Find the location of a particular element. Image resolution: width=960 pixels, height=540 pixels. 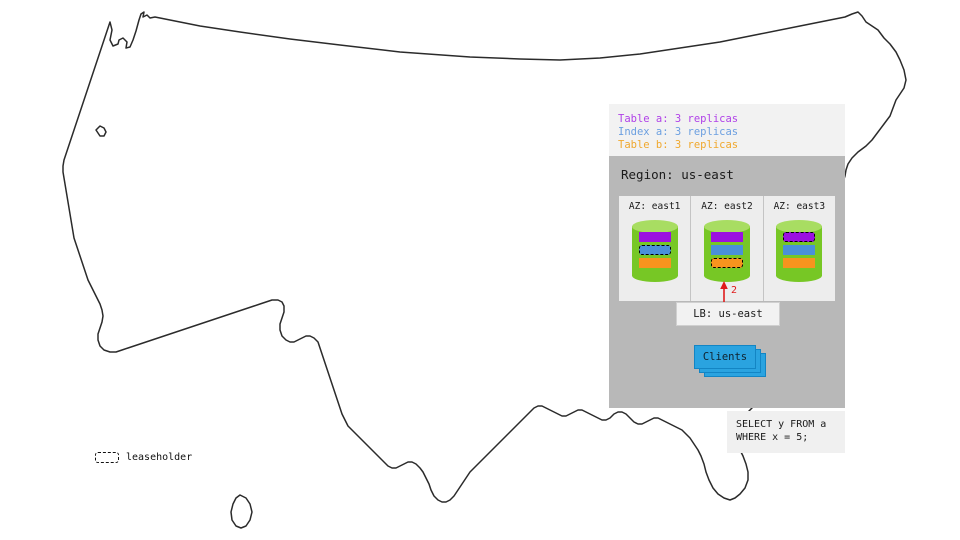

sql-query-line-1: SELECT y FROM a is located at coordinates (781, 424).